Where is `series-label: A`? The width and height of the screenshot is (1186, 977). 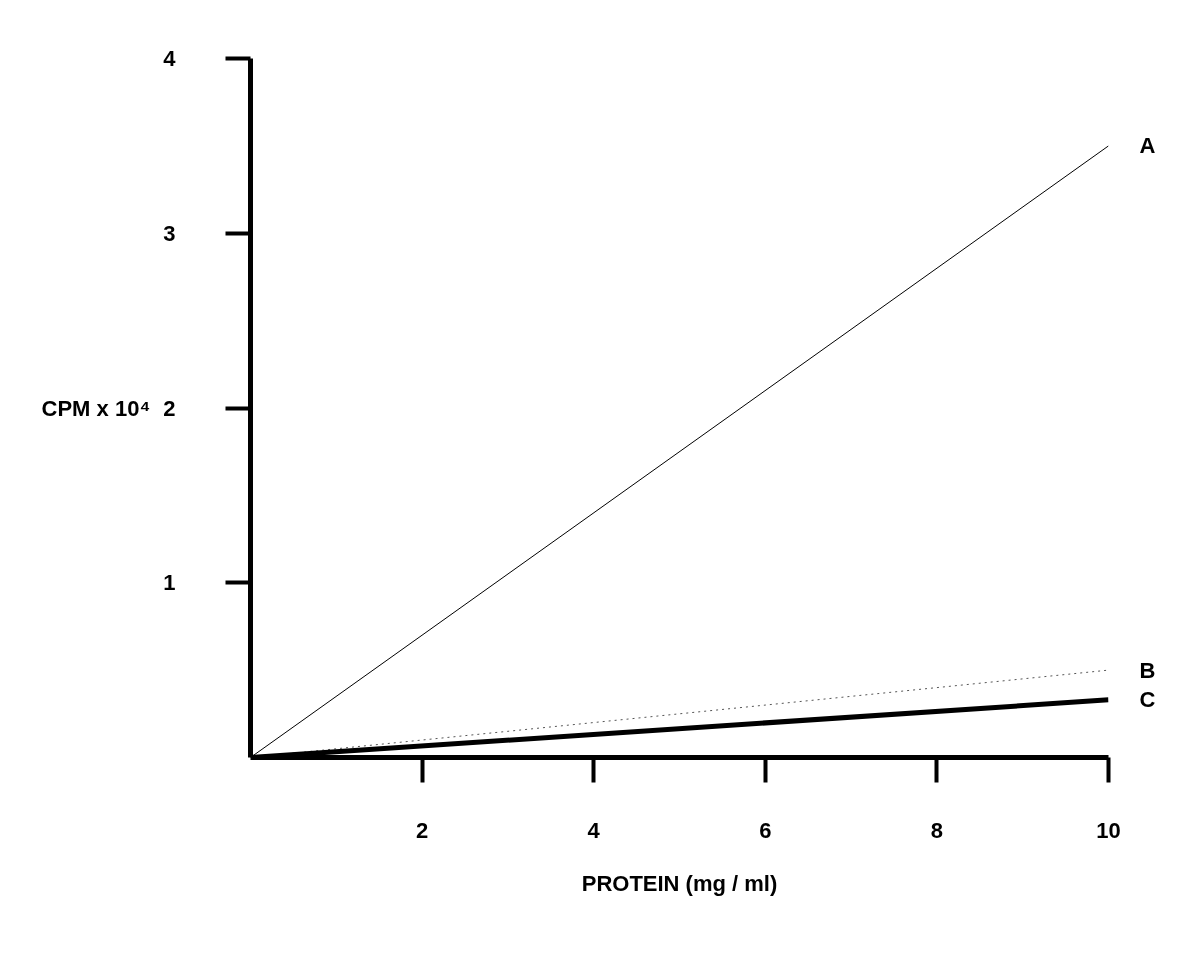
series-label: A is located at coordinates (1147, 146).